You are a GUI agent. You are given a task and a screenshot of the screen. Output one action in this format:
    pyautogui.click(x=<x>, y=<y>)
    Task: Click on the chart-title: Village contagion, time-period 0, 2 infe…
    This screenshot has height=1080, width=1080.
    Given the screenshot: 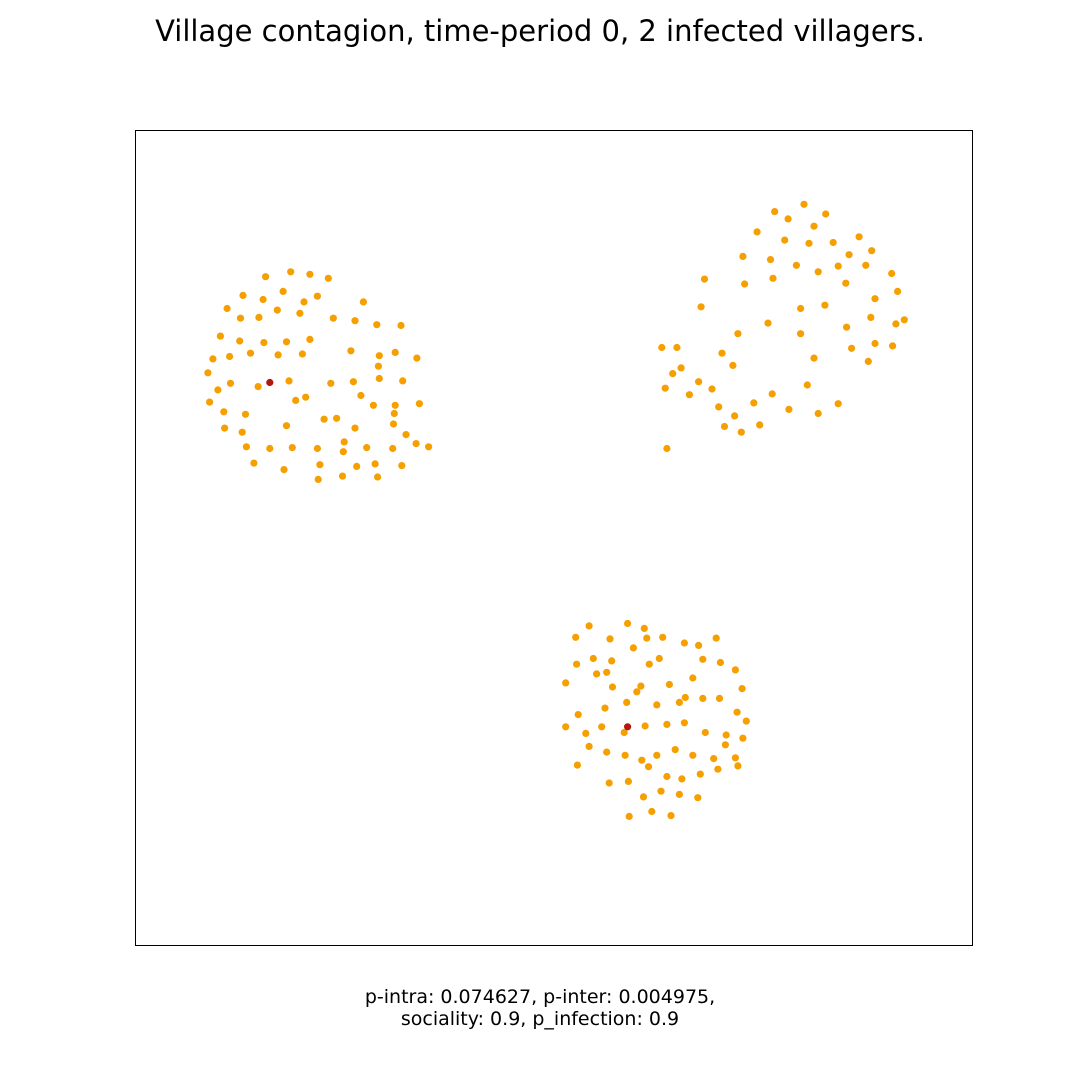 What is the action you would take?
    pyautogui.click(x=540, y=31)
    